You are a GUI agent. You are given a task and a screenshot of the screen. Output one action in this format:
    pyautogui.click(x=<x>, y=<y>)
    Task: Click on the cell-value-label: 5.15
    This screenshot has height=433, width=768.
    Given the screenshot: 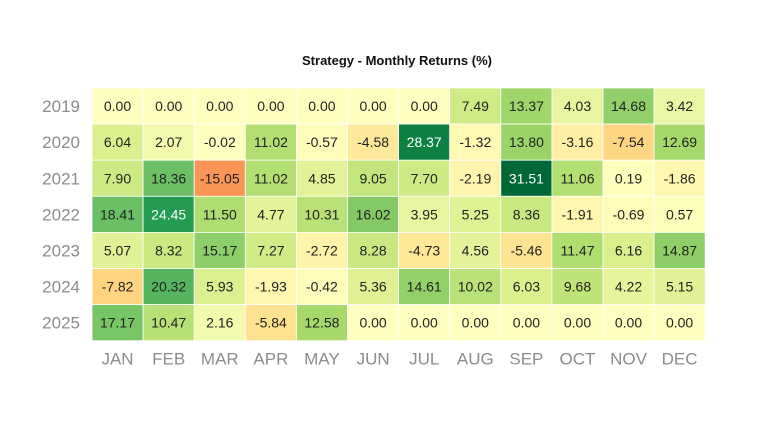 What is the action you would take?
    pyautogui.click(x=679, y=287)
    